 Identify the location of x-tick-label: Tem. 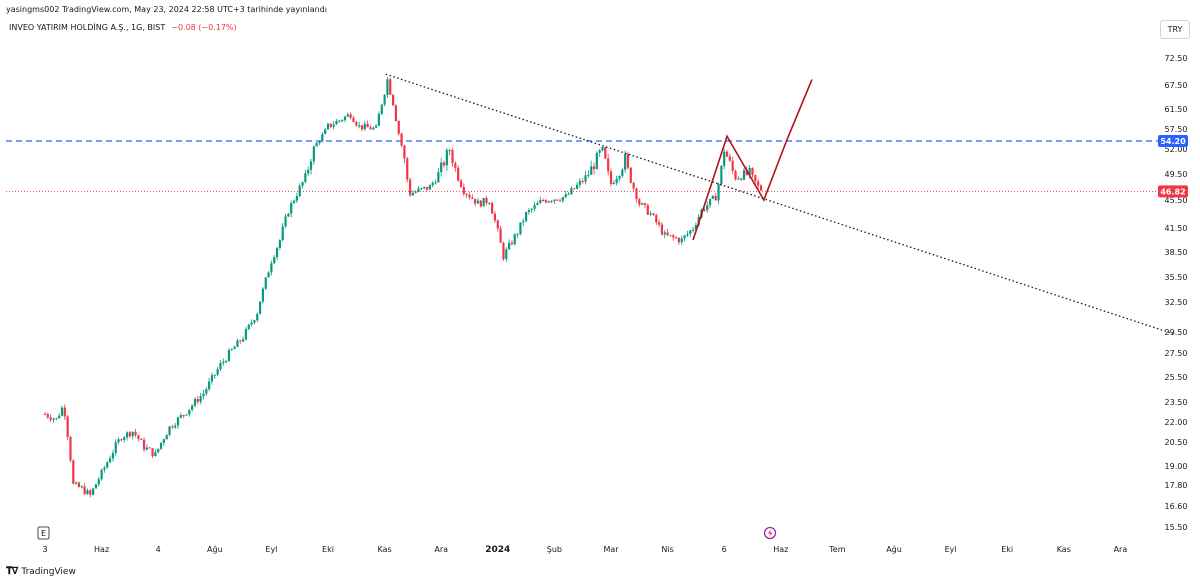
(836, 549).